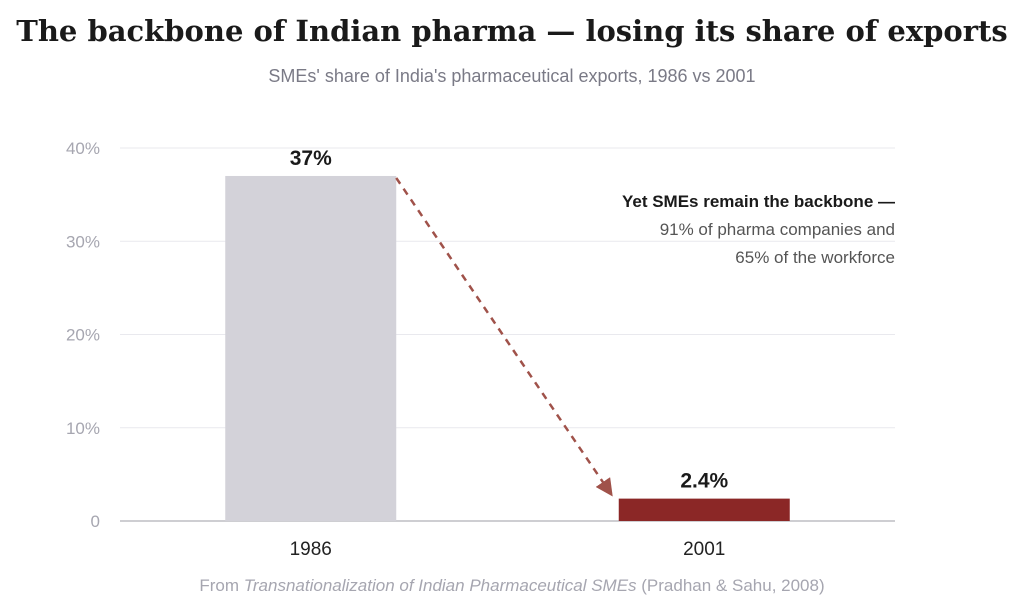 The height and width of the screenshot is (605, 1024). What do you see at coordinates (83, 428) in the screenshot?
I see `y-tick-label: 10%` at bounding box center [83, 428].